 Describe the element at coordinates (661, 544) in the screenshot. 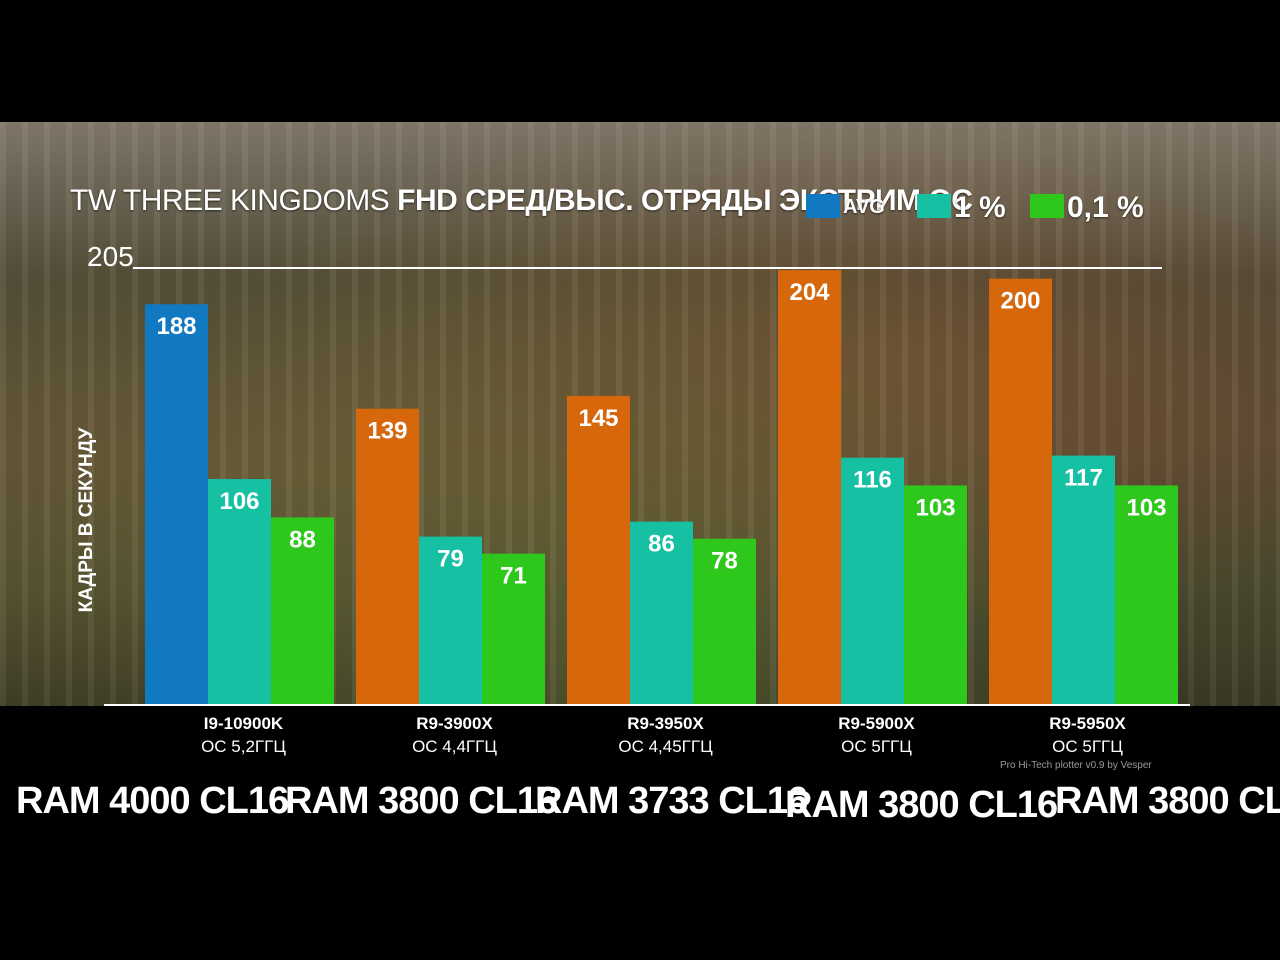

I see `bar-value-label: 86` at that location.